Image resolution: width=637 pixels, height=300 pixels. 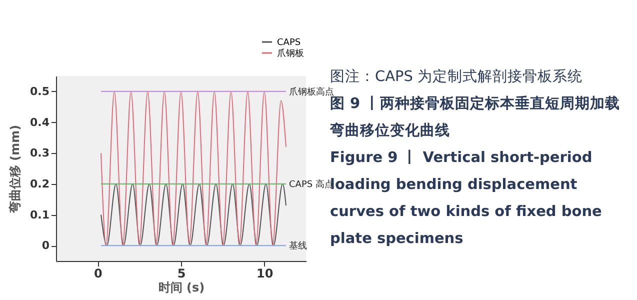 What do you see at coordinates (40, 122) in the screenshot?
I see `y-tick-label: 0.4` at bounding box center [40, 122].